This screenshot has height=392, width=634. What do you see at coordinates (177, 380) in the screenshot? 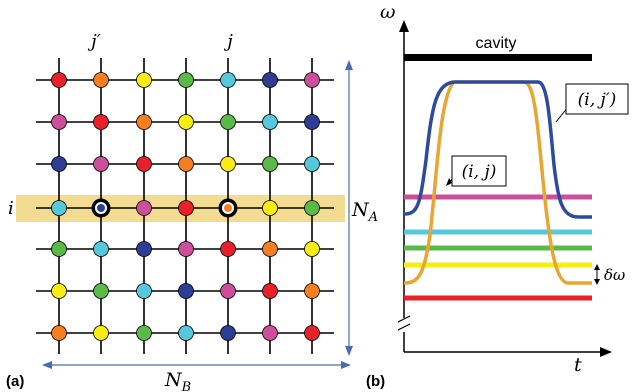
I see `dimension-label-nb: NB` at bounding box center [177, 380].